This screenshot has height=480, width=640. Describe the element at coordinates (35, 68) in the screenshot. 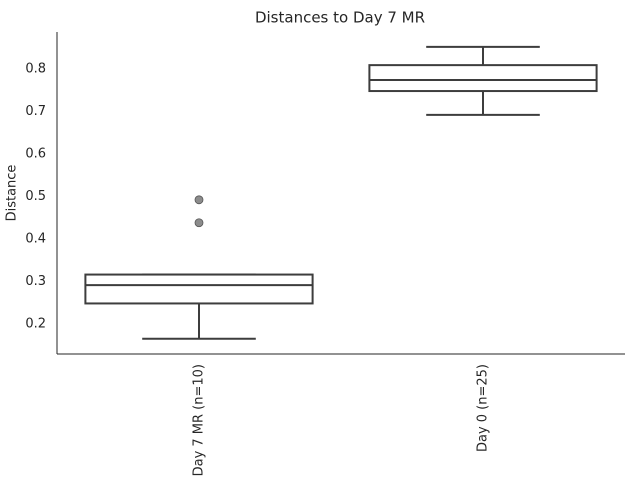

I see `y-tick-label: 0.8` at that location.